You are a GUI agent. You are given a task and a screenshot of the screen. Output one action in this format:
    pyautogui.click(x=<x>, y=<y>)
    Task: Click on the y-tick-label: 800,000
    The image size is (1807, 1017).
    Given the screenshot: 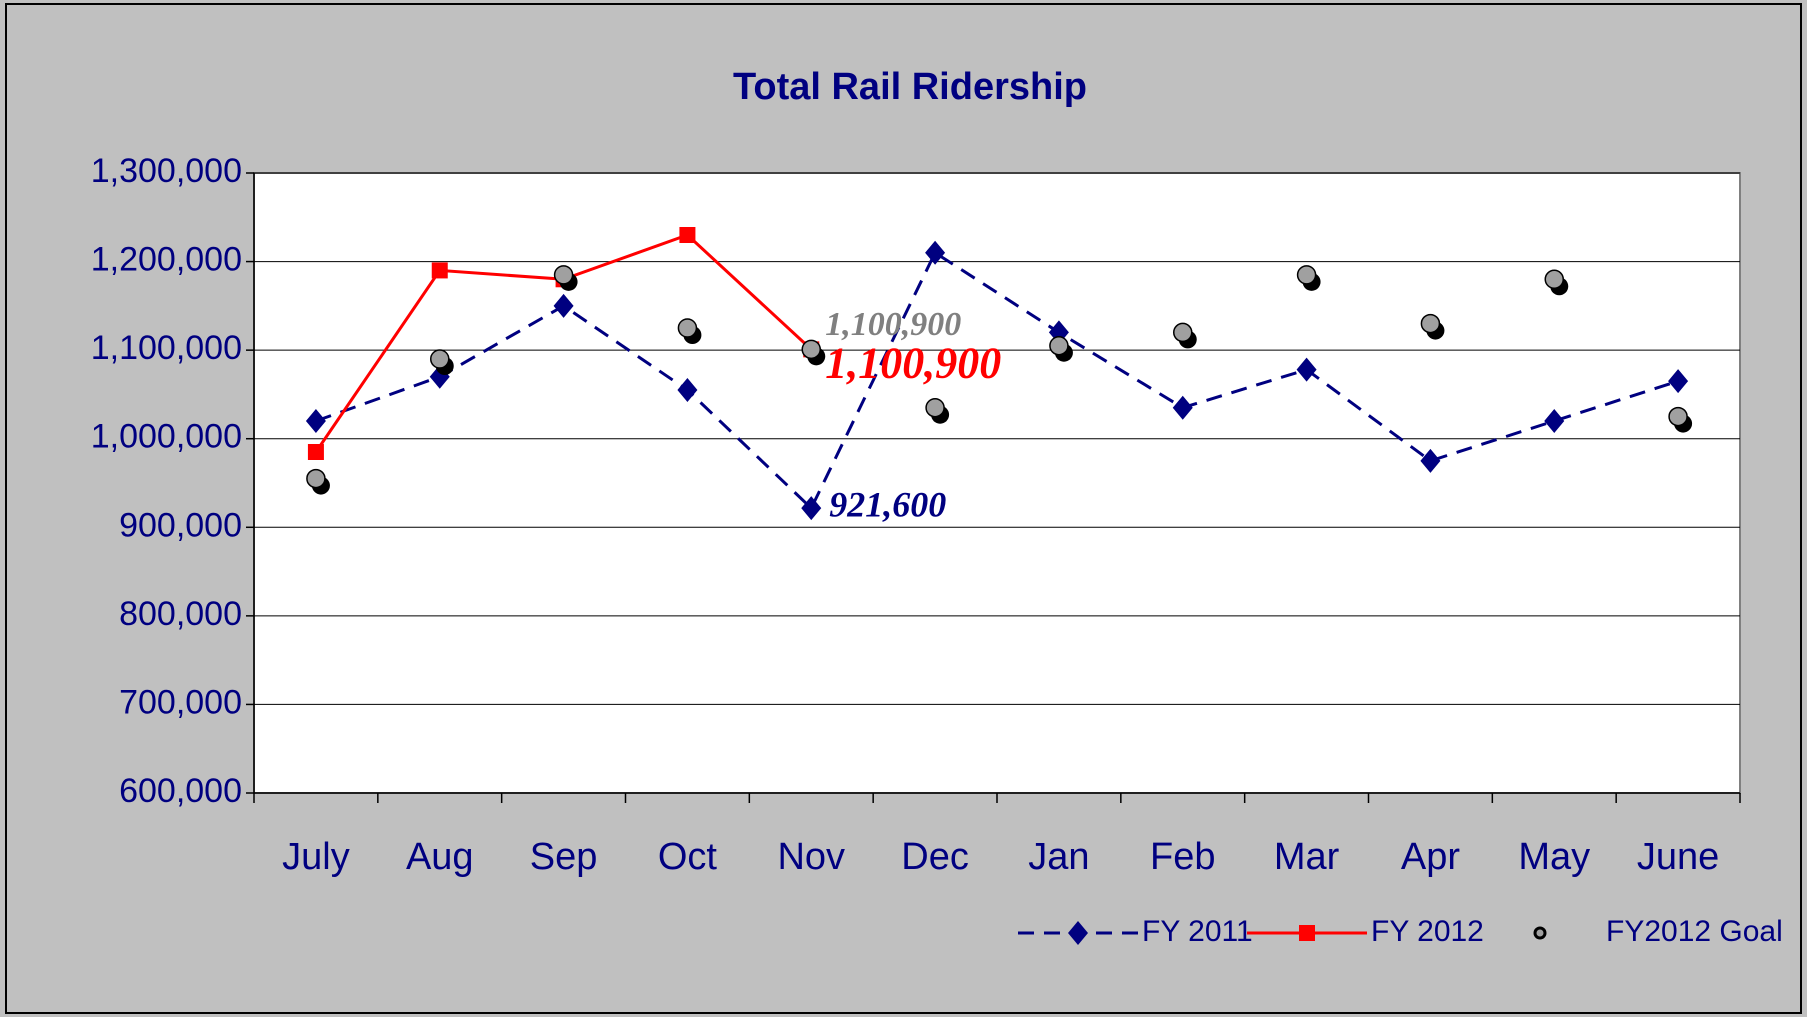 What is the action you would take?
    pyautogui.click(x=180, y=614)
    